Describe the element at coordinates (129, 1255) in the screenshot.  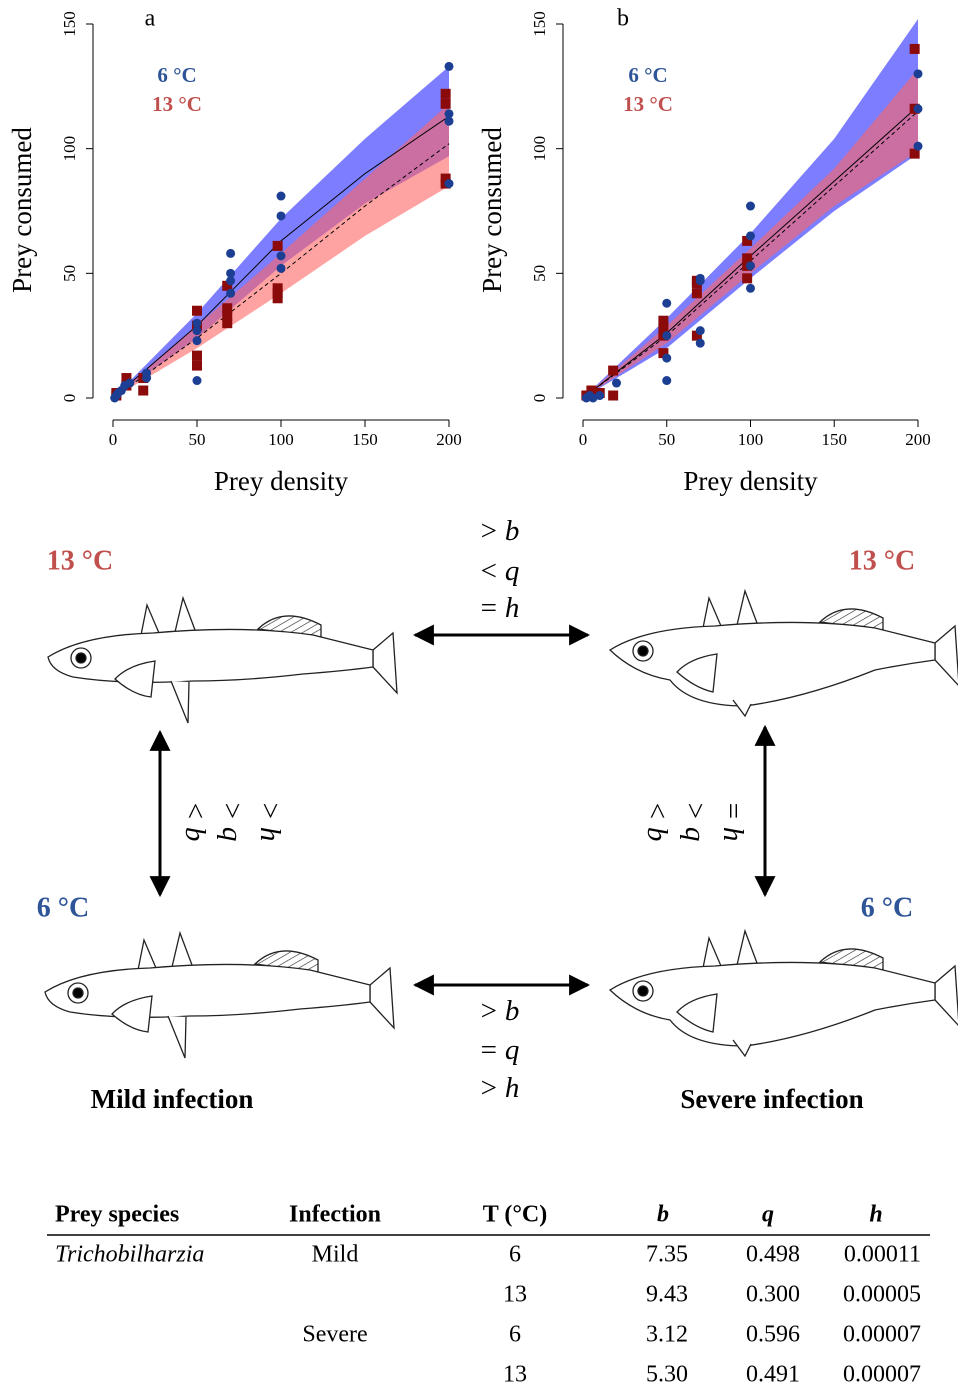
I see `table-cell: Trichobilharzia` at that location.